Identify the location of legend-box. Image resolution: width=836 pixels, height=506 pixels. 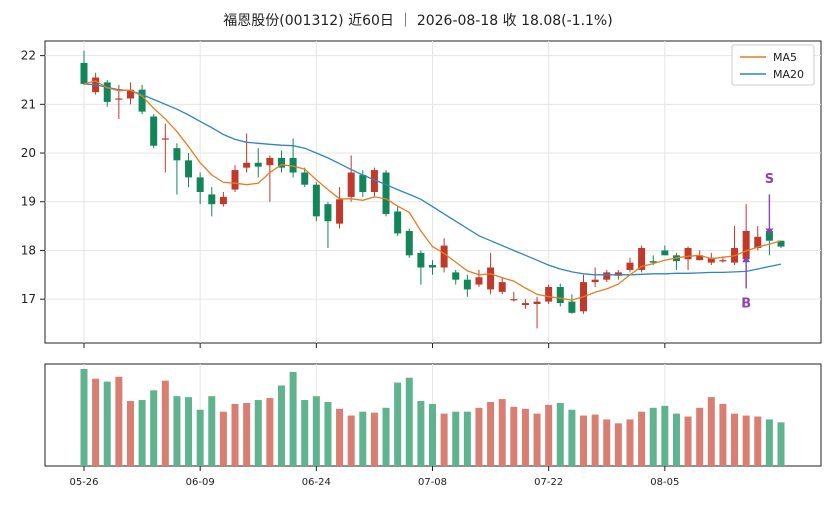
(773, 65).